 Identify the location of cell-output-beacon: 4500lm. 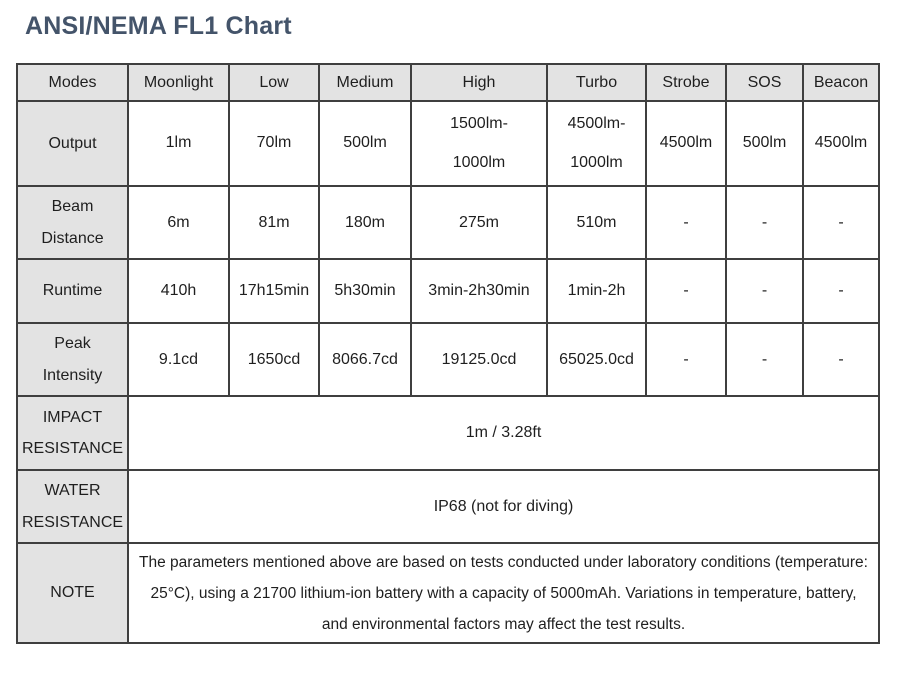
(841, 143).